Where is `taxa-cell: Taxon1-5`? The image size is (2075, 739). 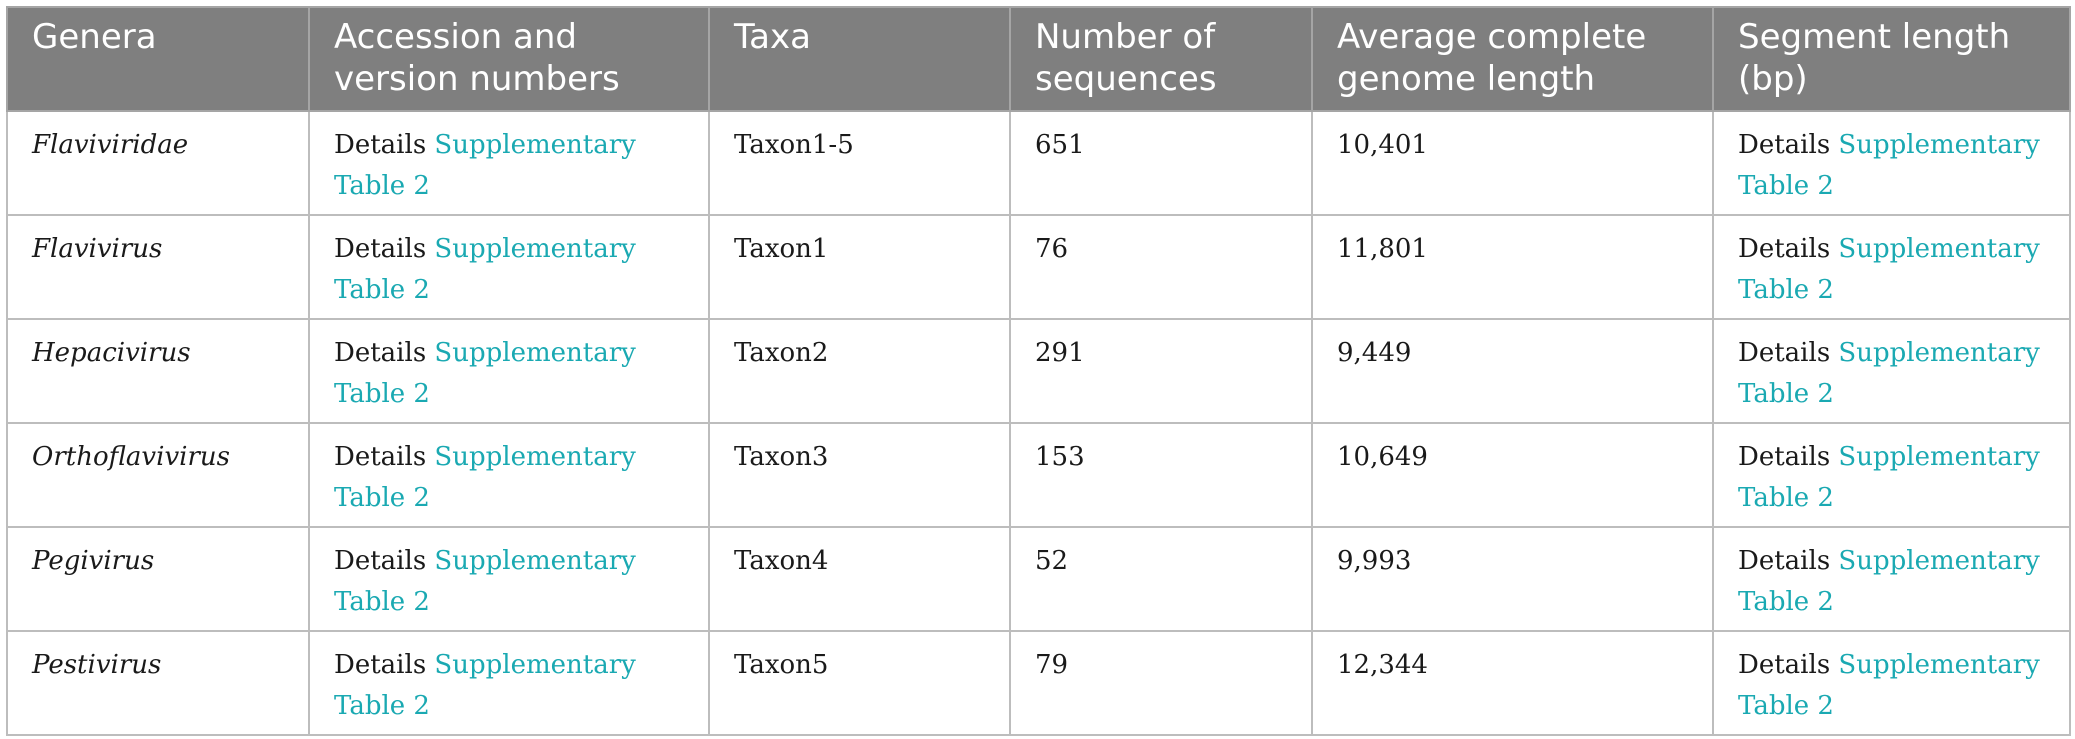
taxa-cell: Taxon1-5 is located at coordinates (859, 163).